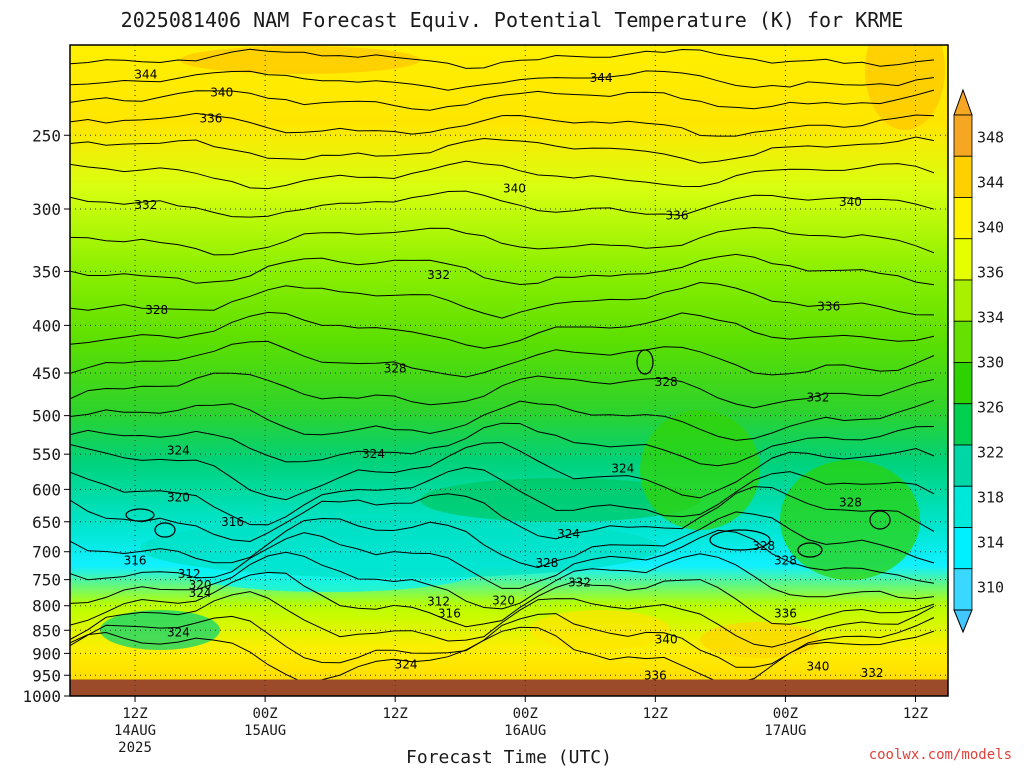 Image resolution: width=1024 pixels, height=768 pixels. What do you see at coordinates (46, 209) in the screenshot?
I see `y-tick-label-300: 300` at bounding box center [46, 209].